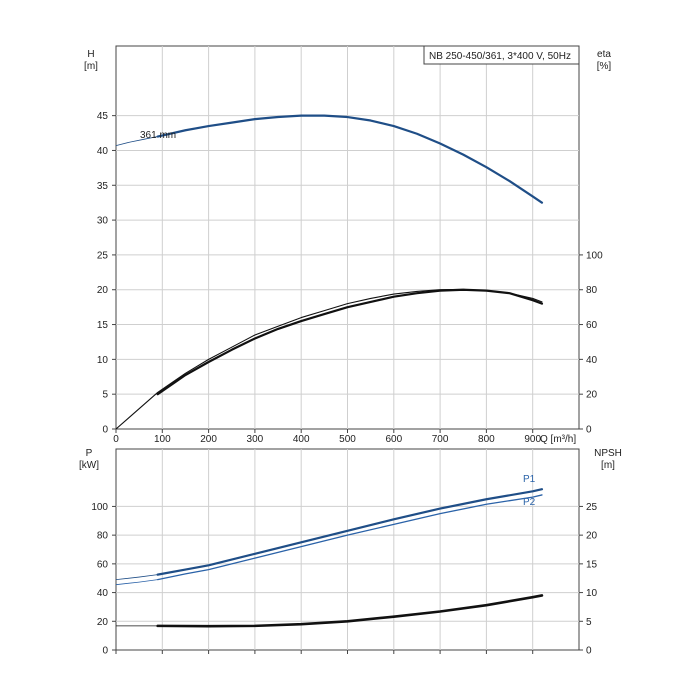 Image resolution: width=700 pixels, height=700 pixels. I want to click on bottom-y-right-tick-label: 15, so click(592, 564).